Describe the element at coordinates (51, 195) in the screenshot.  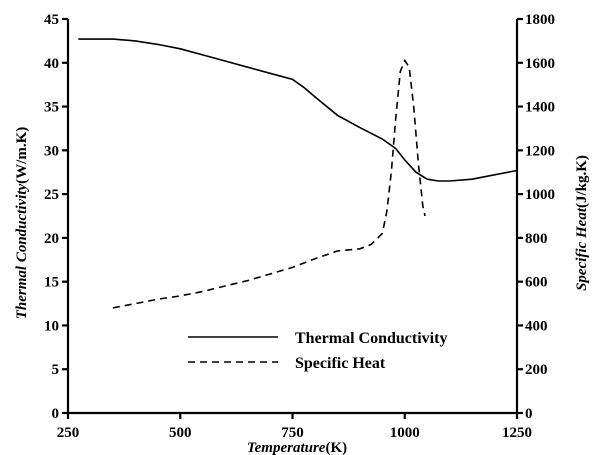
I see `y-left-tick-label: 25` at that location.